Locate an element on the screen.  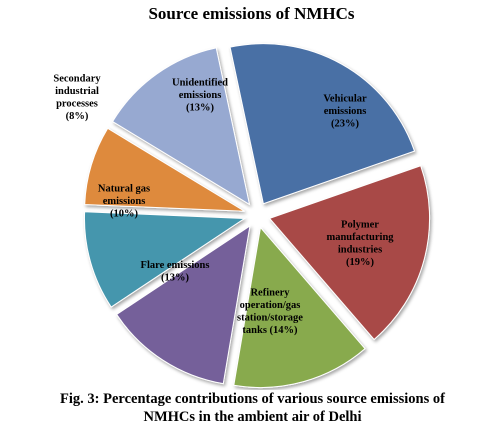
slice-label-7: Unidentified emissions (13%) is located at coordinates (200, 96).